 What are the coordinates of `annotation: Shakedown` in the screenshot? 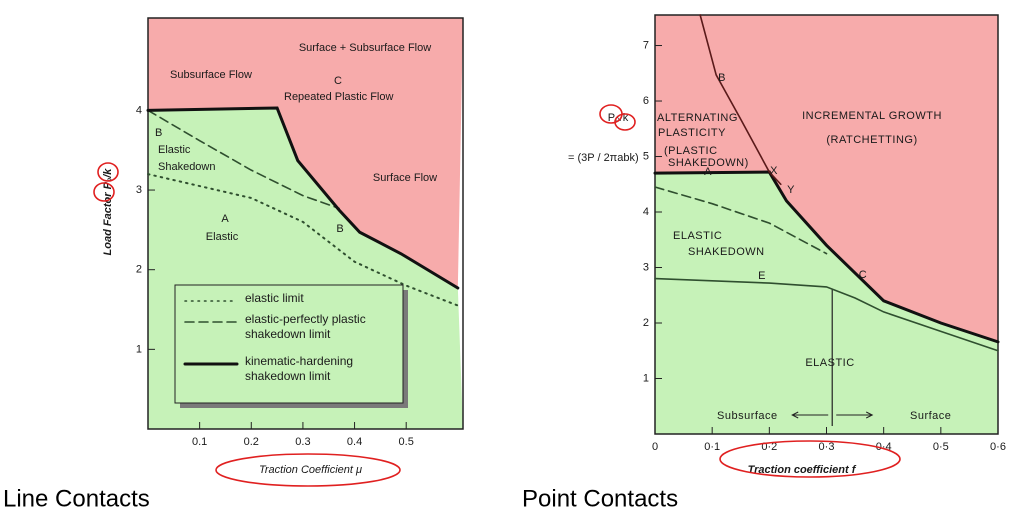 It's located at (187, 167).